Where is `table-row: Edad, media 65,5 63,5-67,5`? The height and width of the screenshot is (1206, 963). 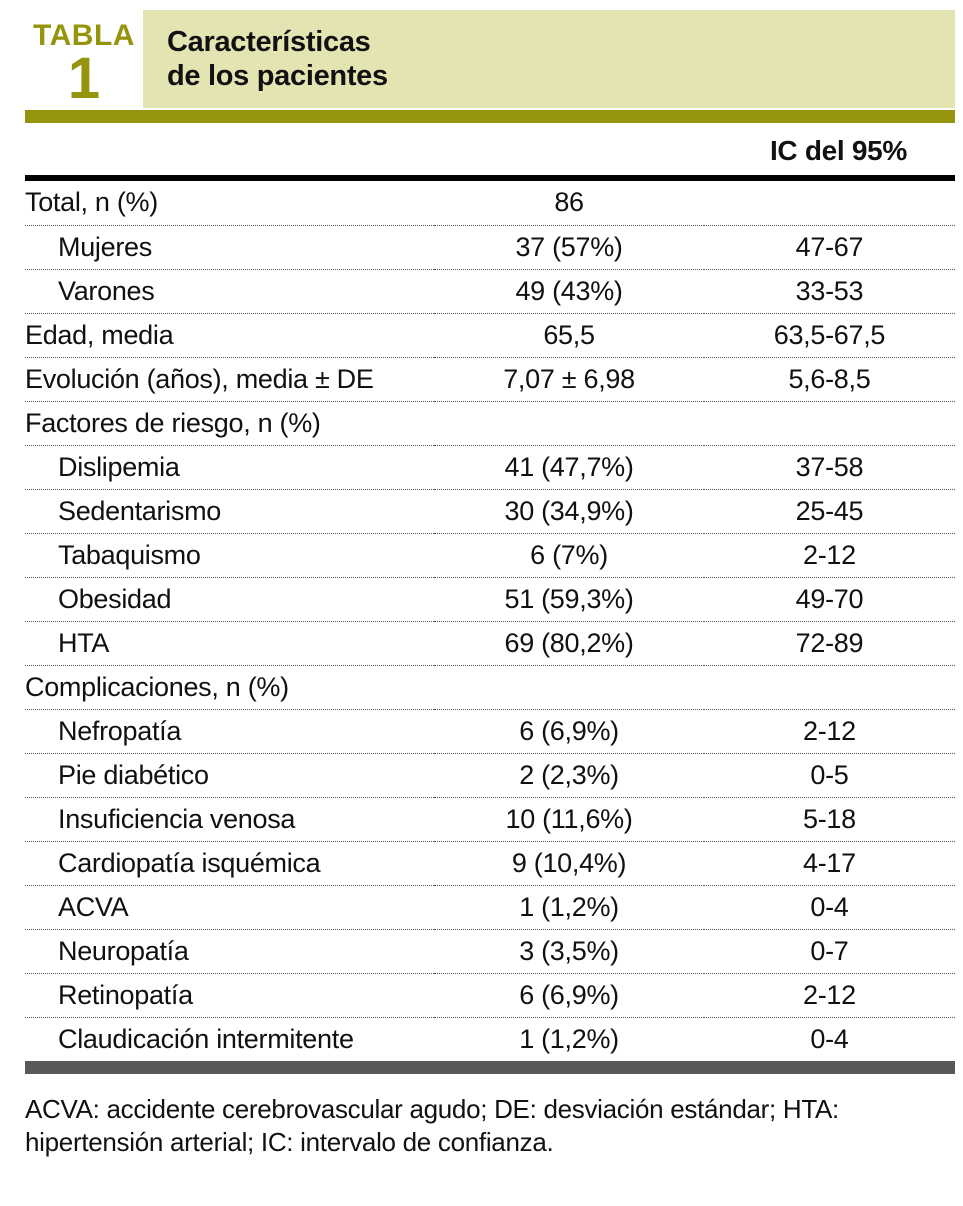
table-row: Edad, media 65,5 63,5-67,5 is located at coordinates (490, 335).